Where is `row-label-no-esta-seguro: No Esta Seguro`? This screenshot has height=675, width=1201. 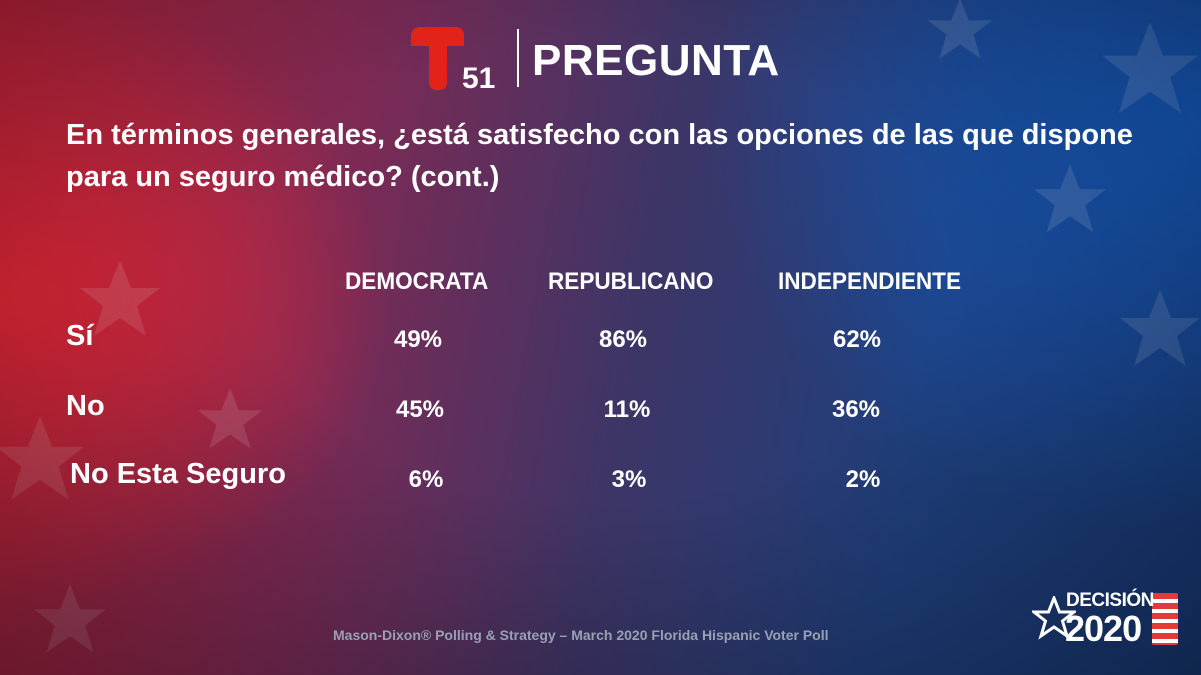
row-label-no-esta-seguro: No Esta Seguro is located at coordinates (178, 474).